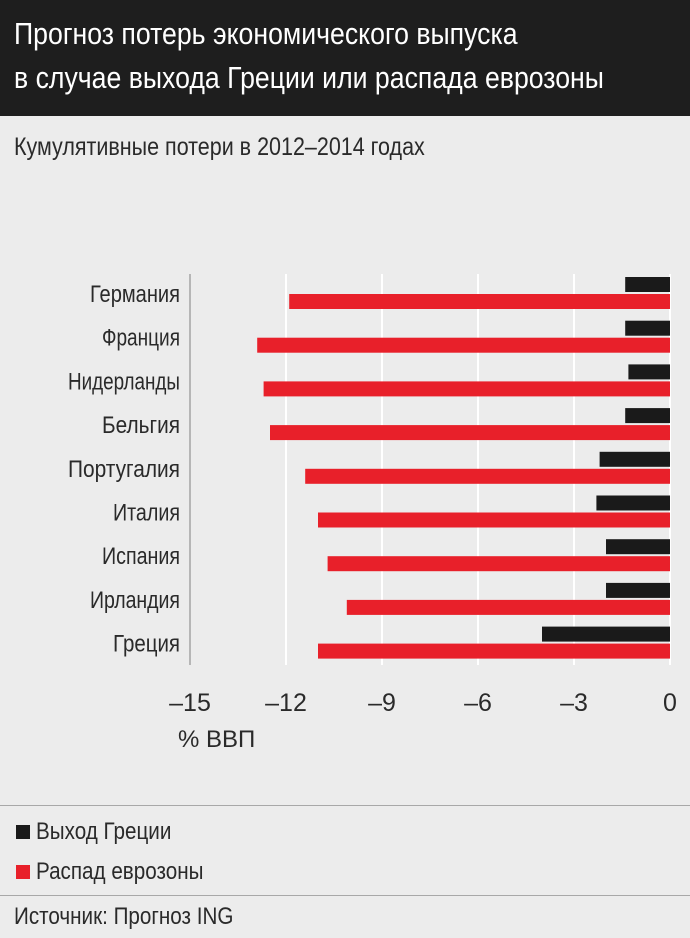  What do you see at coordinates (141, 338) in the screenshot?
I see `category-label-1: Франция` at bounding box center [141, 338].